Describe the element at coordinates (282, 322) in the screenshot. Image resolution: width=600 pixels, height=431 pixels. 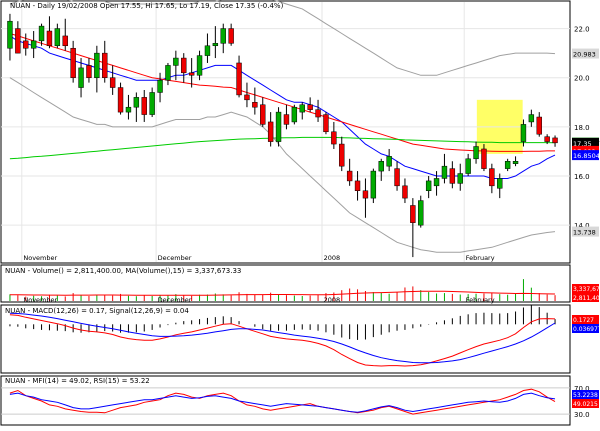
I see `macd-histogram` at that location.